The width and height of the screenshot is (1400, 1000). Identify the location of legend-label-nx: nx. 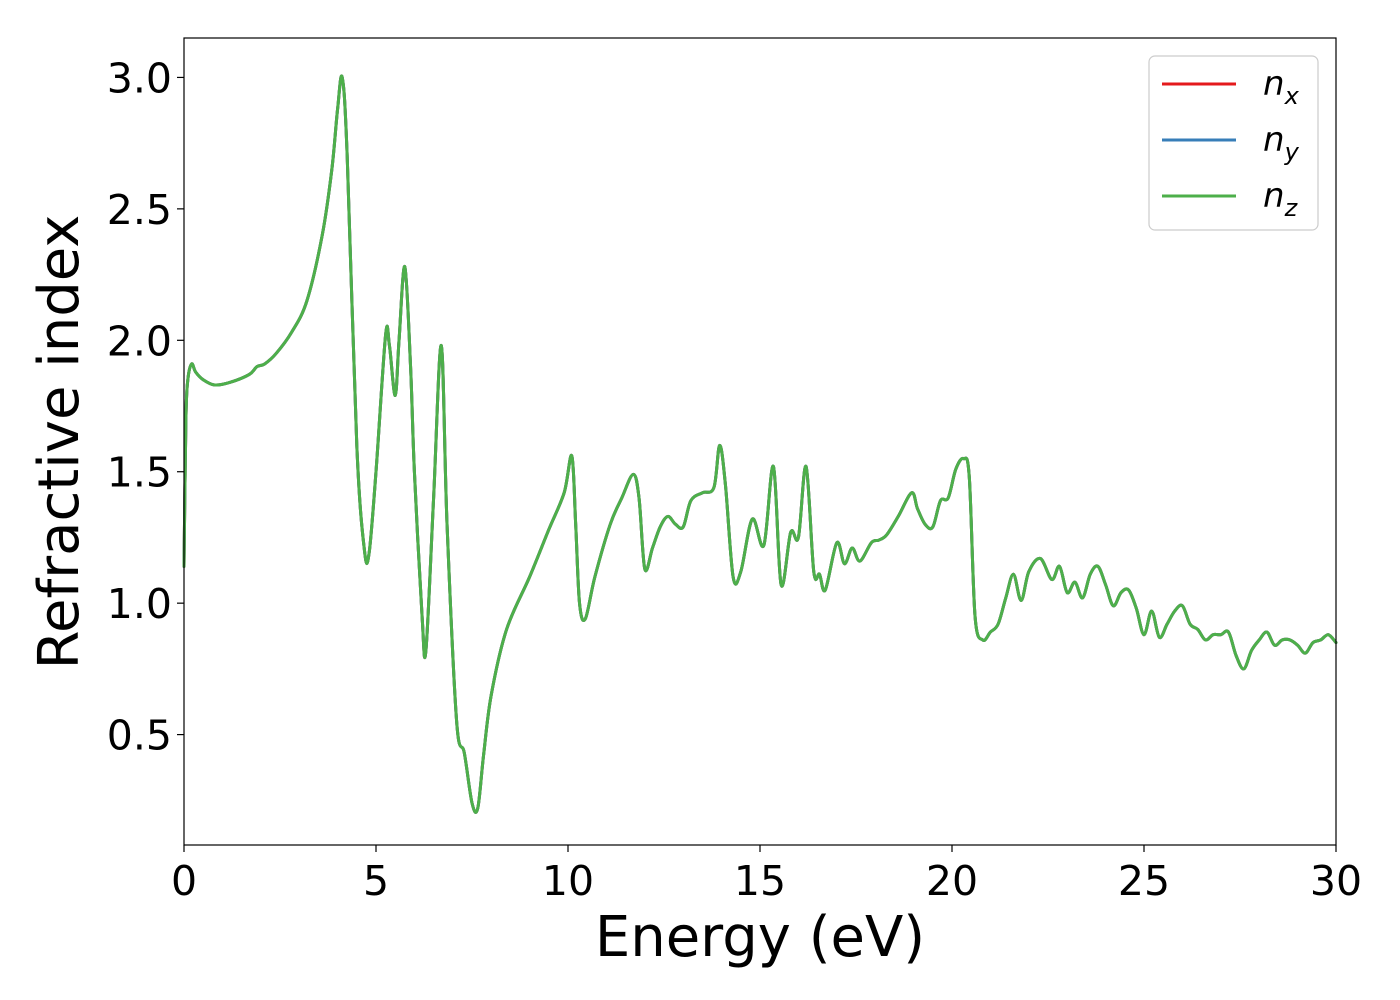
(1281, 87).